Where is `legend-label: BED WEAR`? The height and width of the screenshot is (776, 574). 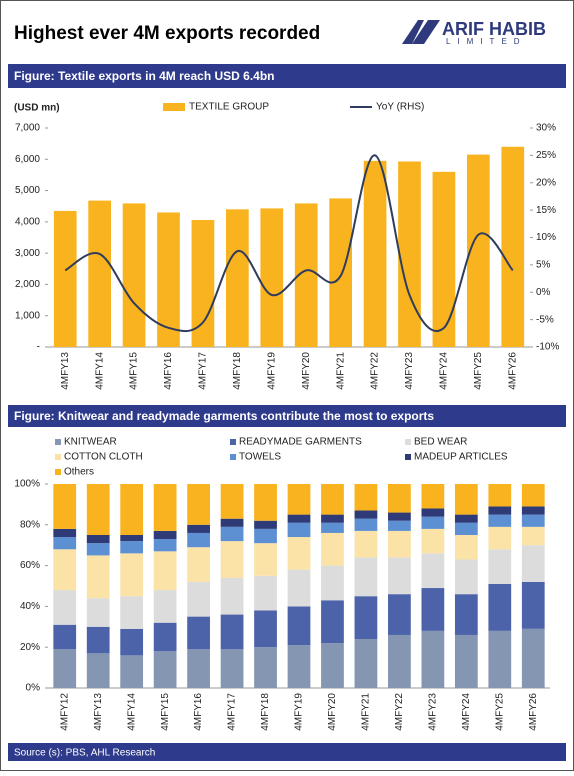 legend-label: BED WEAR is located at coordinates (440, 442).